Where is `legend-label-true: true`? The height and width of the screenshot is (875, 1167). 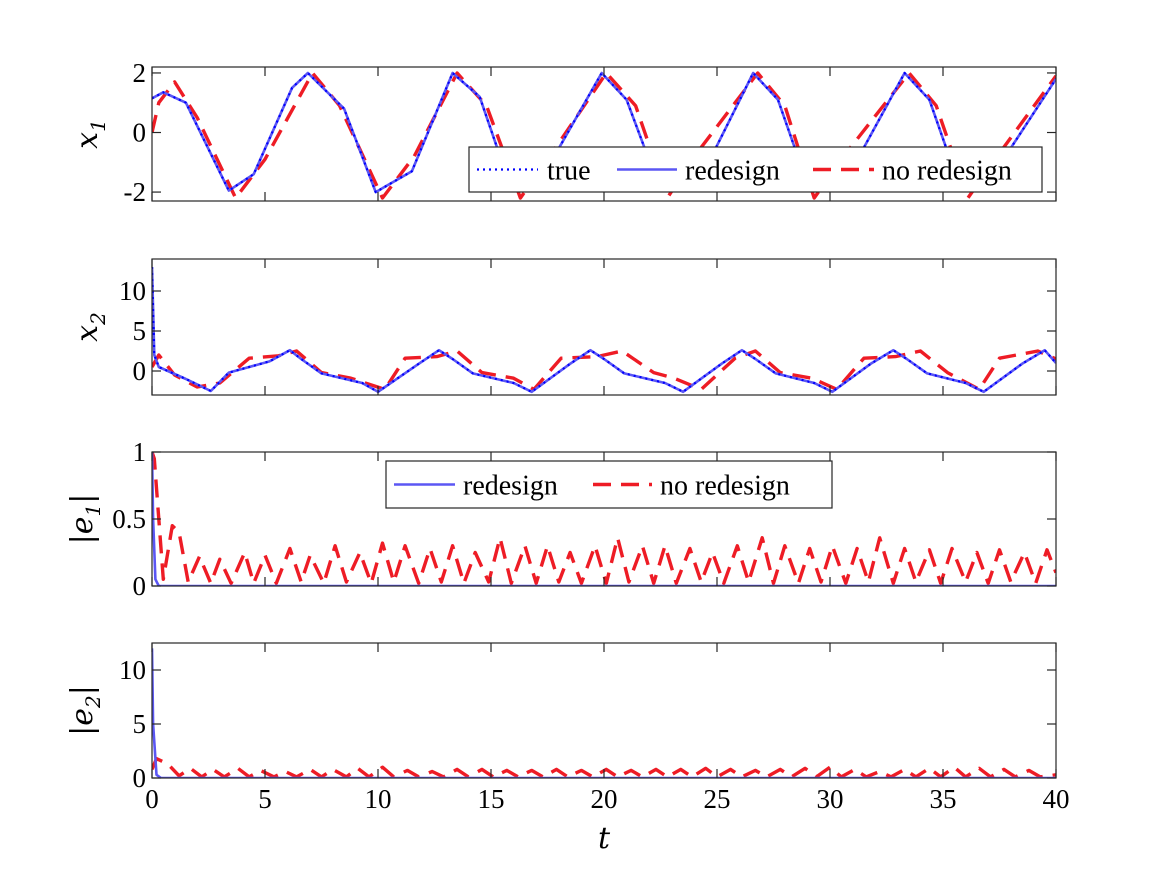 legend-label-true: true is located at coordinates (569, 171).